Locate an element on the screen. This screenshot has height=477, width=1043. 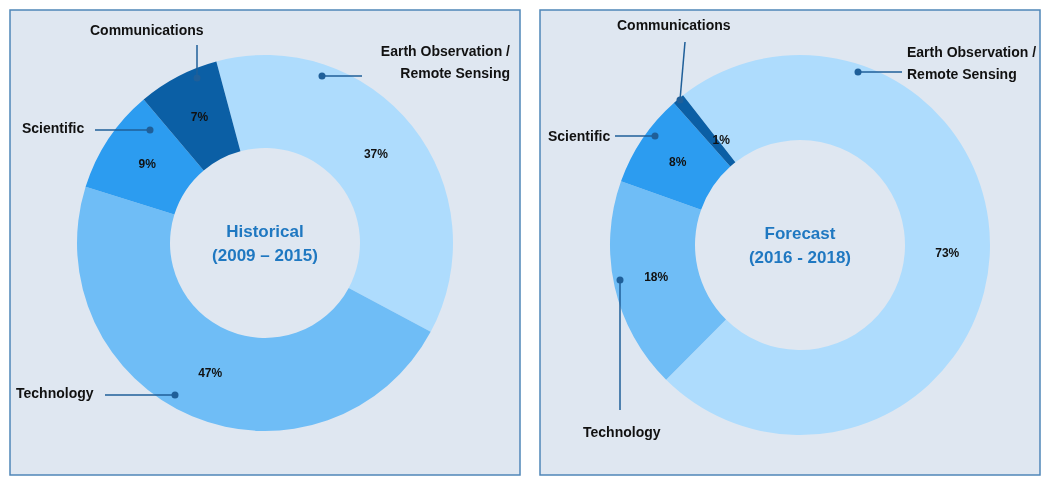
text: Forecast (2016 - 2018) is located at coordinates (800, 245).